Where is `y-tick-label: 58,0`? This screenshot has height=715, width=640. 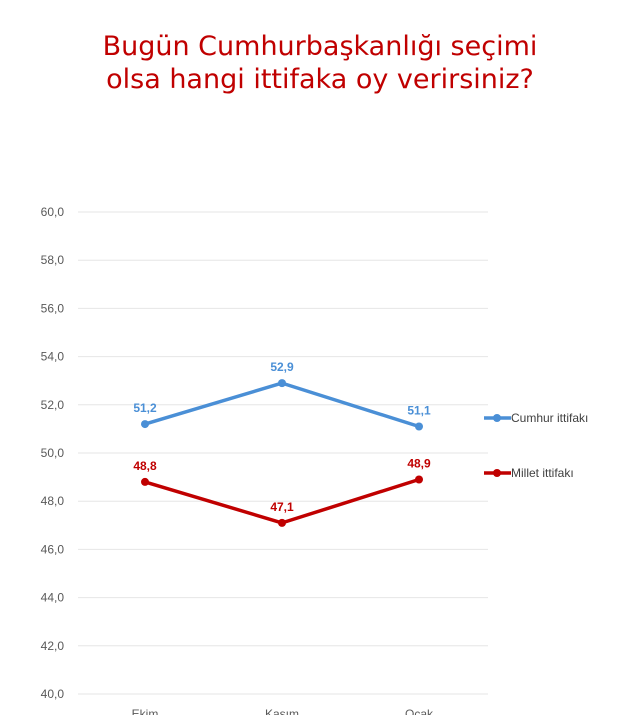
y-tick-label: 58,0 is located at coordinates (53, 260).